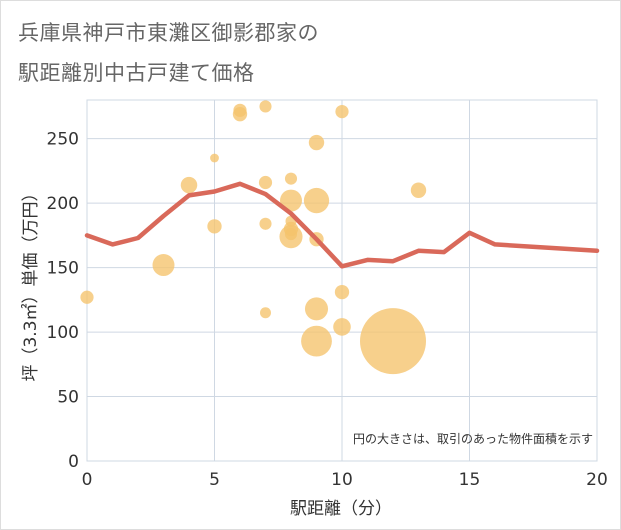  Describe the element at coordinates (63, 269) in the screenshot. I see `y-tick-label: 150` at that location.